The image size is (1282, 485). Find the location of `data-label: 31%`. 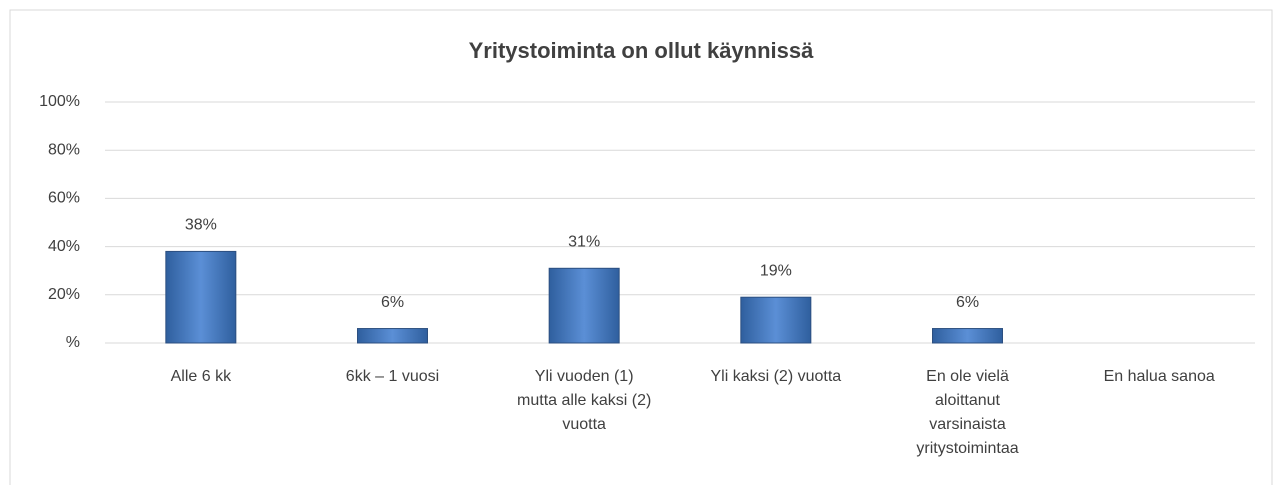

data-label: 31% is located at coordinates (584, 242).